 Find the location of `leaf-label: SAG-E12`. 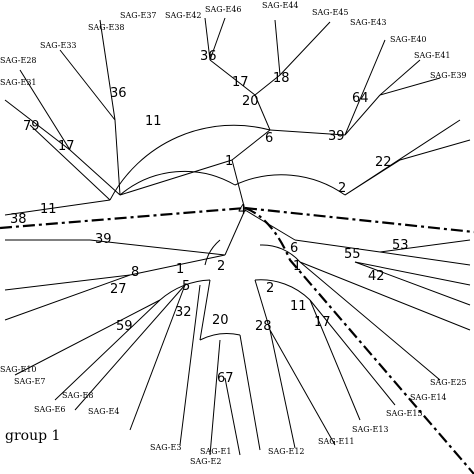

leaf-label: SAG-E12 is located at coordinates (286, 451).